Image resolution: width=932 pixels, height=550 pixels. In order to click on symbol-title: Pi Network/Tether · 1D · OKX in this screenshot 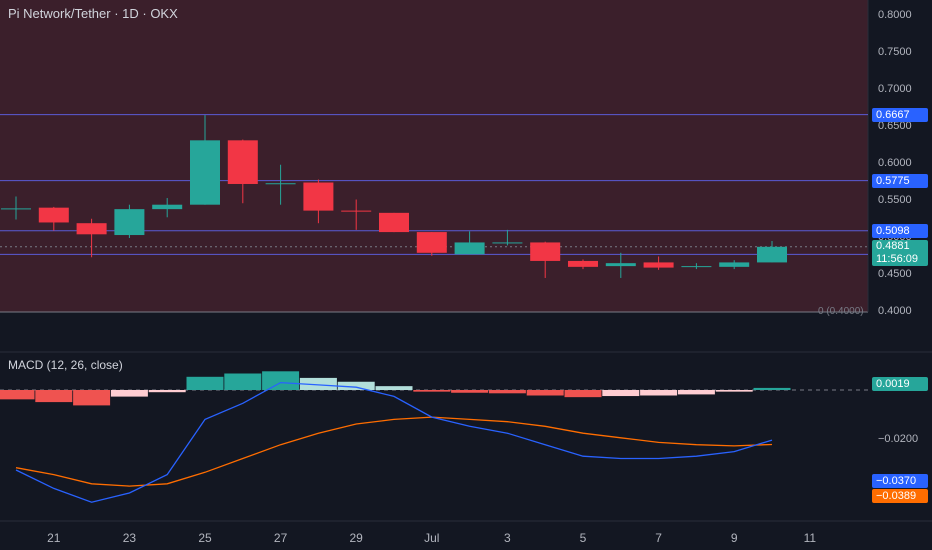, I will do `click(93, 13)`.